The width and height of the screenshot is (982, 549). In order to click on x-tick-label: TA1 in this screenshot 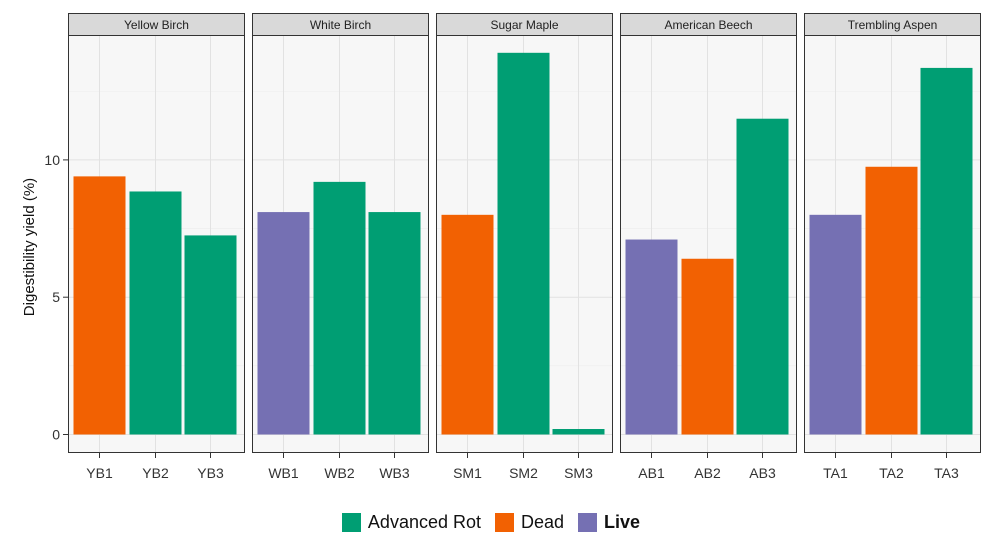, I will do `click(835, 473)`.